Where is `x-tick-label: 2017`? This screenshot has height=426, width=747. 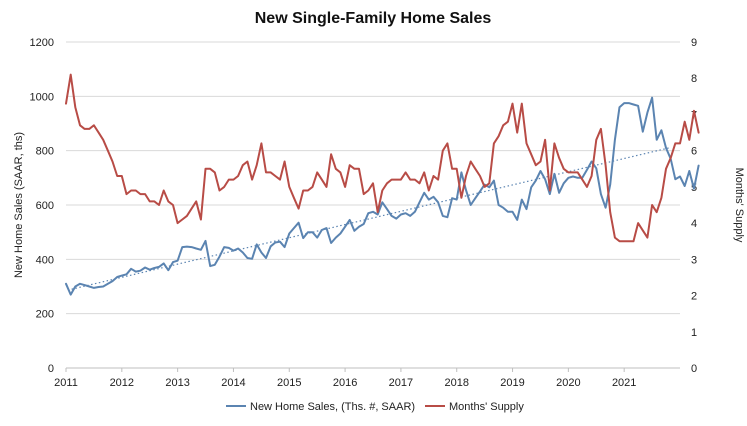
x-tick-label: 2017 is located at coordinates (401, 383).